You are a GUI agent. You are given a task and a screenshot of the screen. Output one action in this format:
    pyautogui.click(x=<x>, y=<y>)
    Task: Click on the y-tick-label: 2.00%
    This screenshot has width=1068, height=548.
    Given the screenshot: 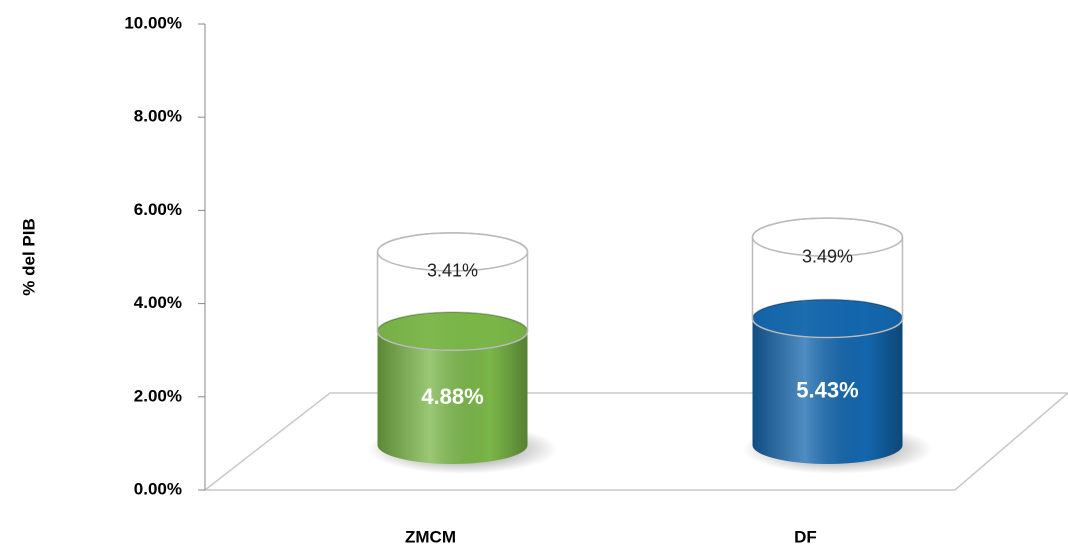 What is the action you would take?
    pyautogui.click(x=158, y=395)
    